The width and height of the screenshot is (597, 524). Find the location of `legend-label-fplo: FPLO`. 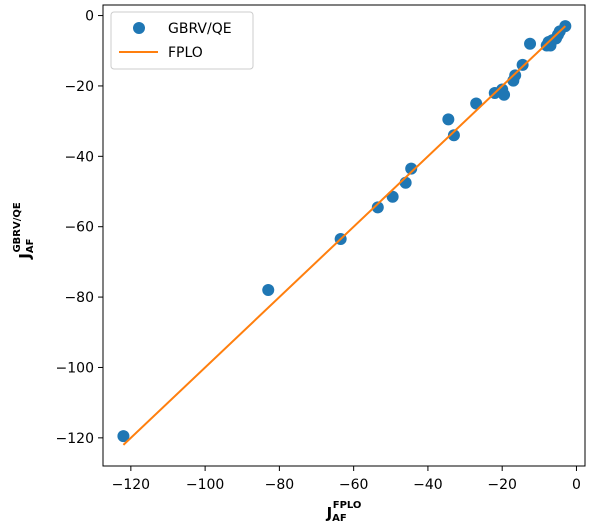

legend-label-fplo: FPLO is located at coordinates (185, 53).